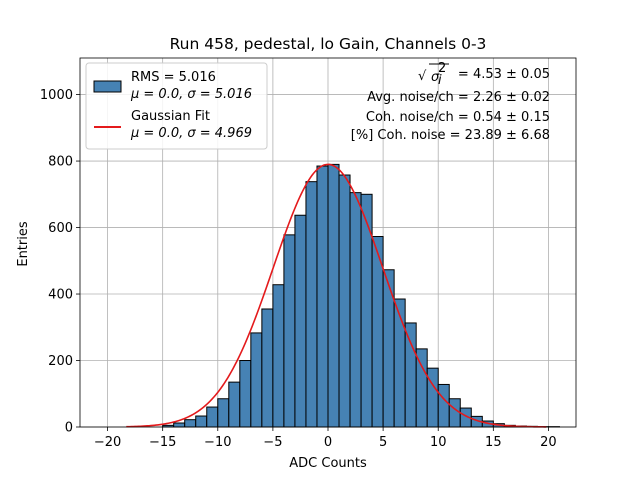  I want to click on svg-text: 2, so click(442, 68).